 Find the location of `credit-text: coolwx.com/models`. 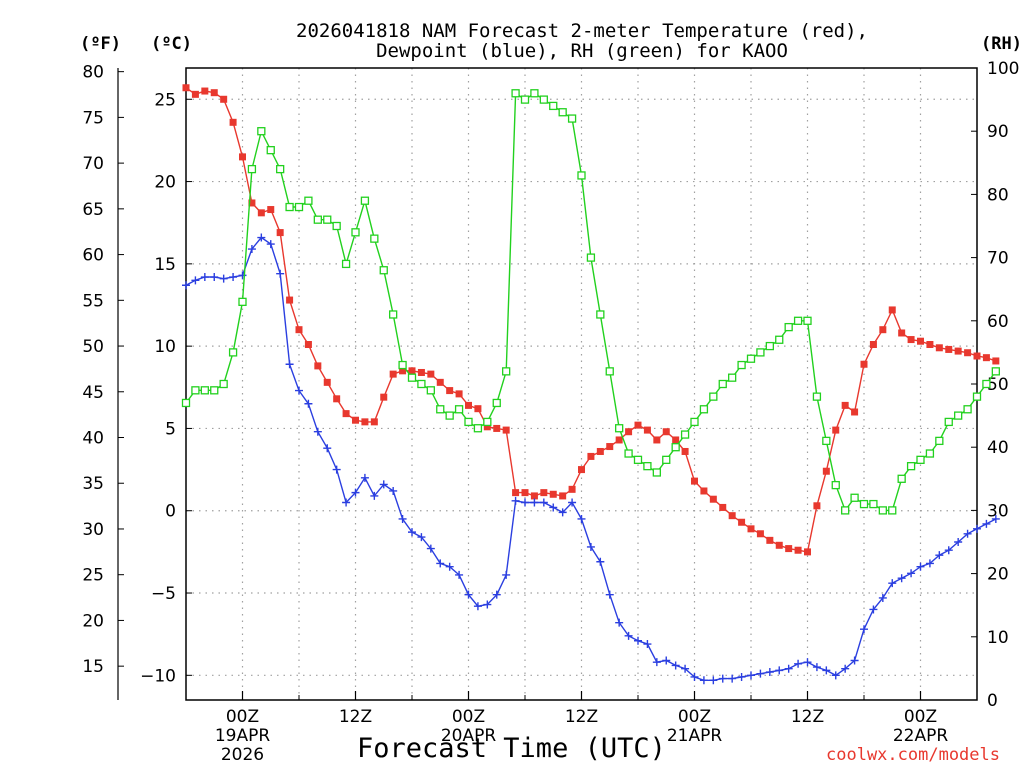

credit-text: coolwx.com/models is located at coordinates (913, 755).